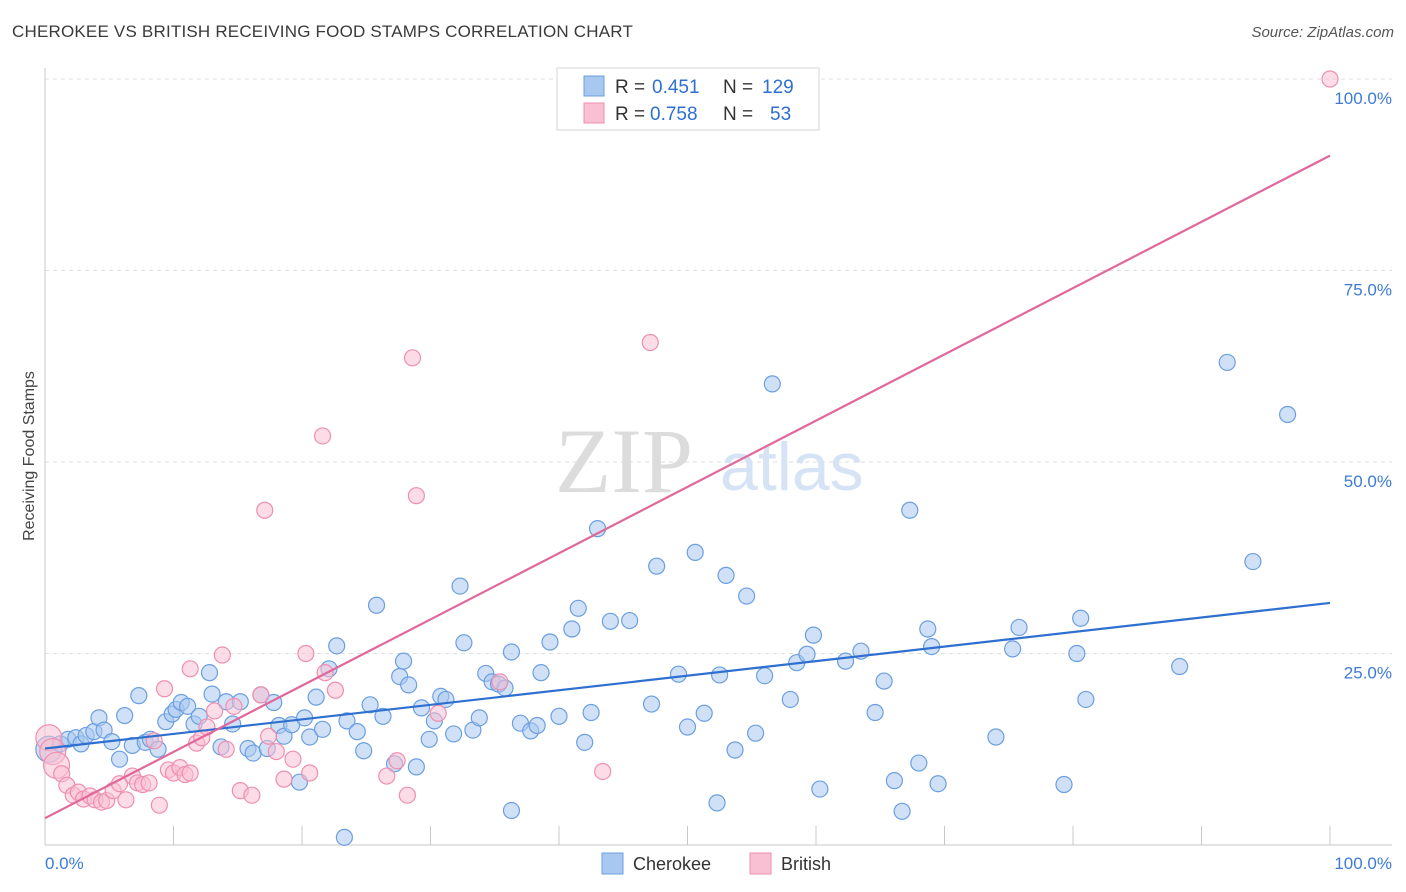 The width and height of the screenshot is (1406, 892). What do you see at coordinates (1363, 863) in the screenshot?
I see `x-tick-label-max: 100.0%` at bounding box center [1363, 863].